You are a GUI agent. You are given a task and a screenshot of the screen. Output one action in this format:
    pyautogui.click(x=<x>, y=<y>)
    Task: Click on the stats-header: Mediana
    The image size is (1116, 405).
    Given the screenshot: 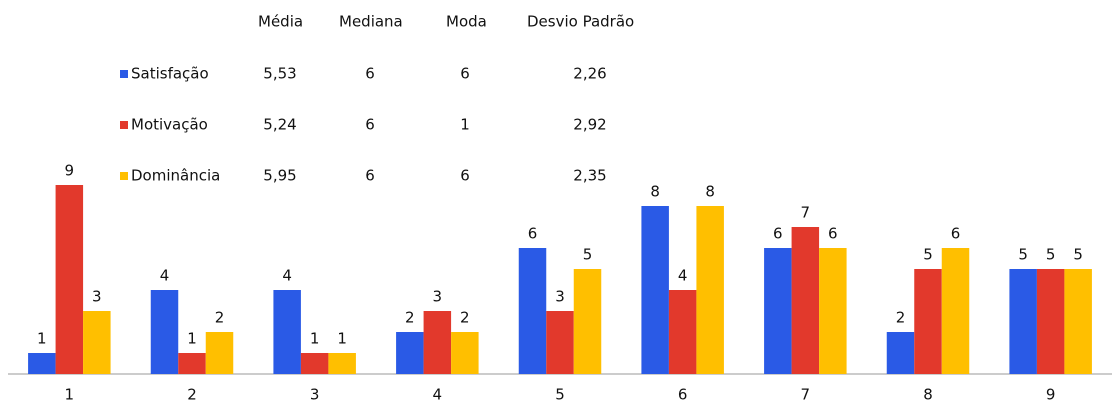 What is the action you would take?
    pyautogui.click(x=371, y=22)
    